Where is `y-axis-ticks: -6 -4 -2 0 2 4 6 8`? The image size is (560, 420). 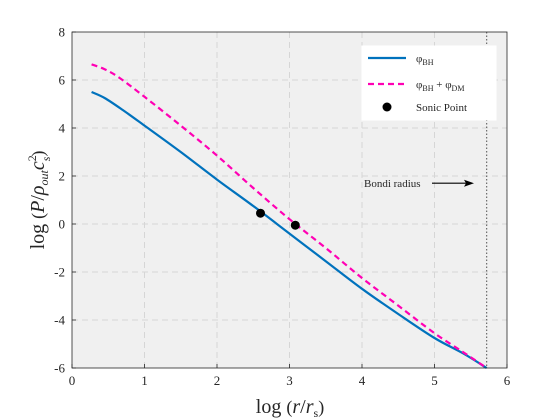 y-axis-ticks: -6 -4 -2 0 2 4 6 8 is located at coordinates (65, 200).